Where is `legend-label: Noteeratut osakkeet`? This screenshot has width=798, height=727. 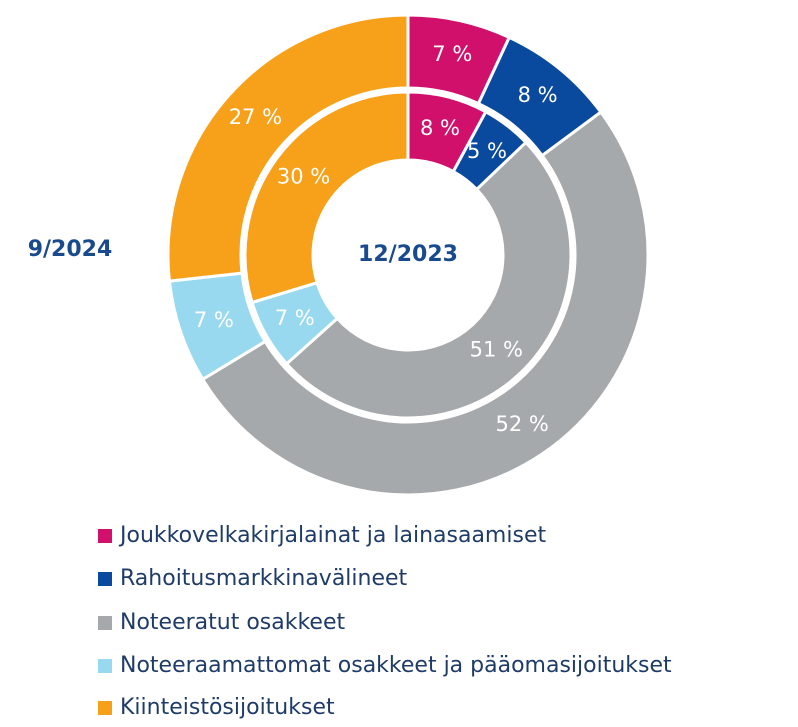
legend-label: Noteeratut osakkeet is located at coordinates (232, 622).